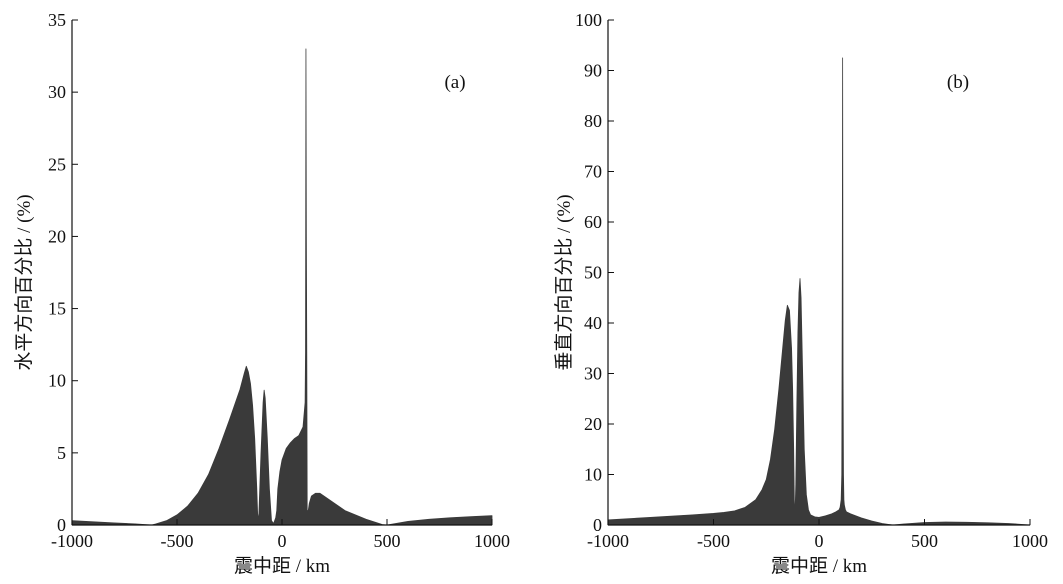 The image size is (1063, 584). Describe the element at coordinates (593, 71) in the screenshot. I see `y-tick-label: 90` at that location.